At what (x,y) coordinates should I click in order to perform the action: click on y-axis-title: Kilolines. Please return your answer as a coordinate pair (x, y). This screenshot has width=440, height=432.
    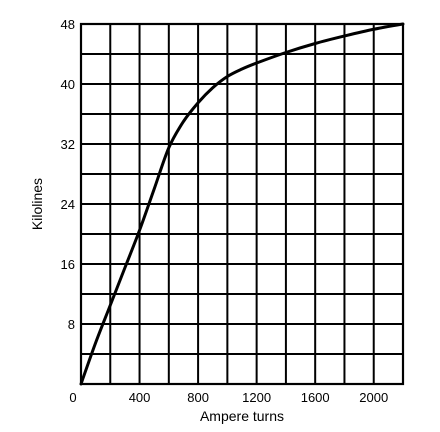
    Looking at the image, I should click on (37, 204).